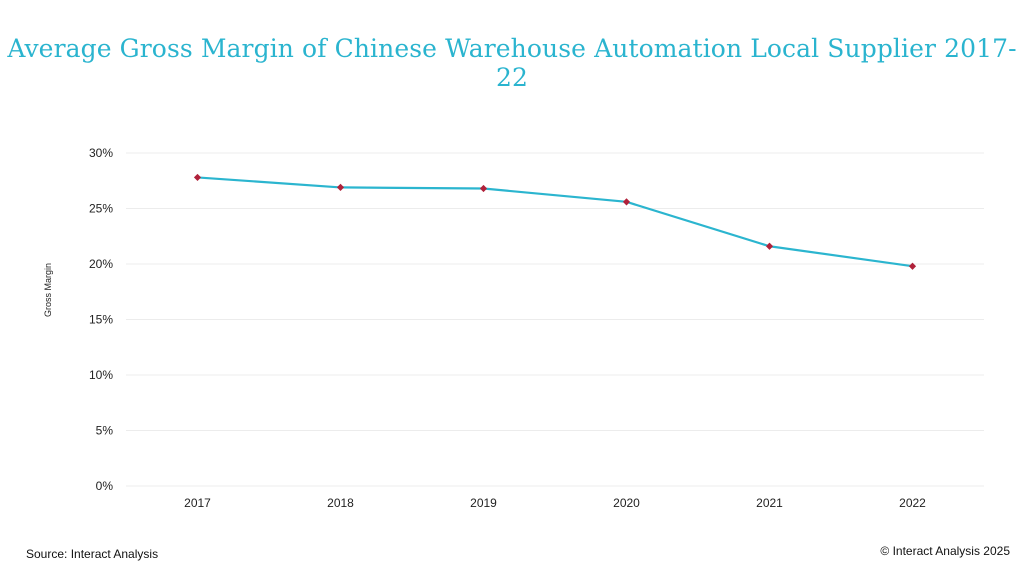 This screenshot has height=576, width=1024. What do you see at coordinates (105, 486) in the screenshot?
I see `y-tick-label: 0%` at bounding box center [105, 486].